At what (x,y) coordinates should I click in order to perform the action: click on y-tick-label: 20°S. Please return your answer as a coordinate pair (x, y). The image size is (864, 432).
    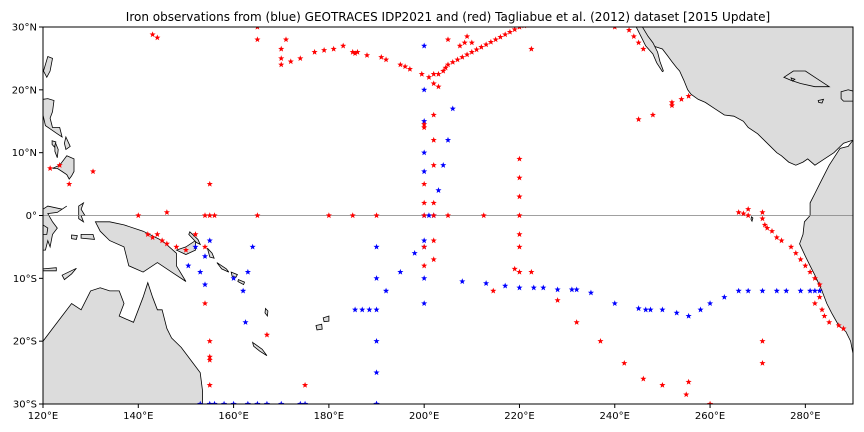
    Looking at the image, I should click on (25, 342).